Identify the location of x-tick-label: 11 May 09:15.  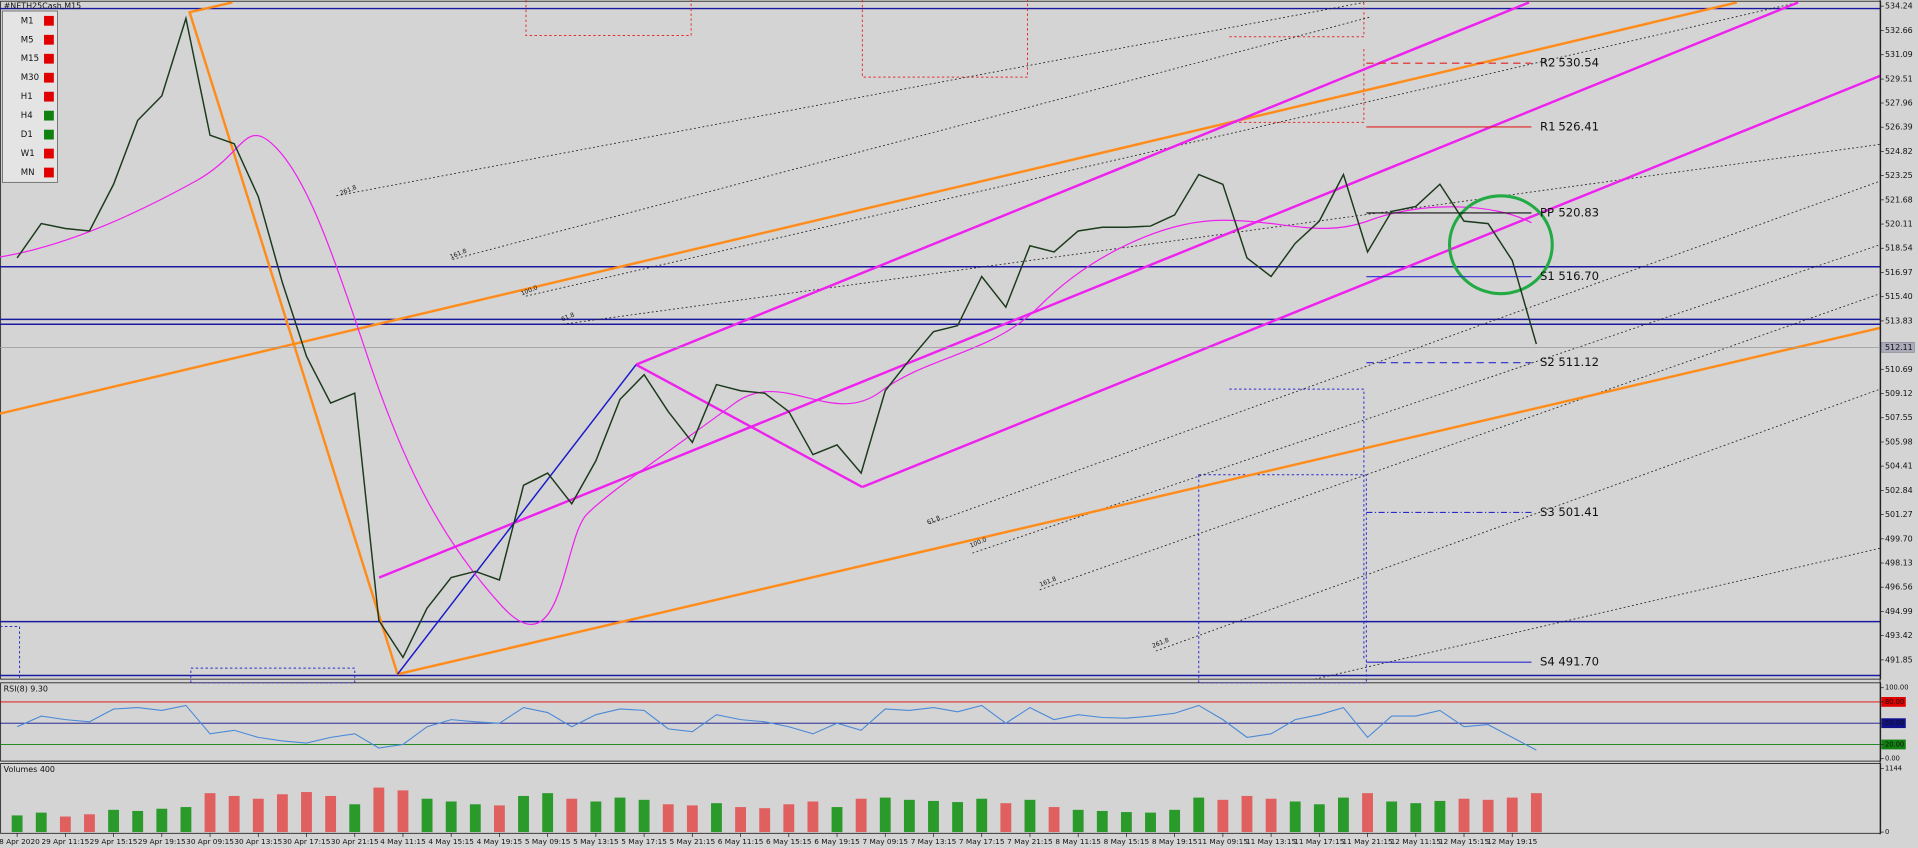
(1223, 841).